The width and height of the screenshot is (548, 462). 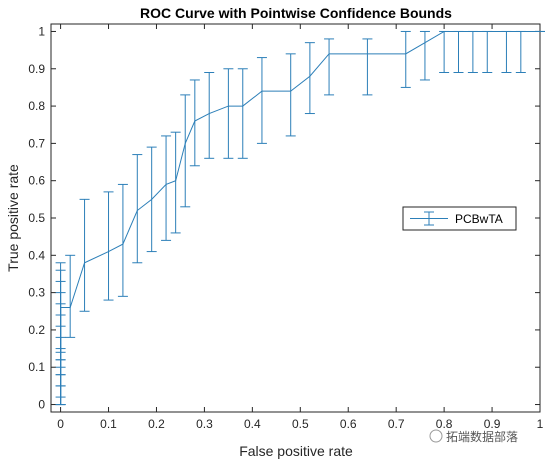 What do you see at coordinates (296, 451) in the screenshot?
I see `x-axis-label: False positive rate` at bounding box center [296, 451].